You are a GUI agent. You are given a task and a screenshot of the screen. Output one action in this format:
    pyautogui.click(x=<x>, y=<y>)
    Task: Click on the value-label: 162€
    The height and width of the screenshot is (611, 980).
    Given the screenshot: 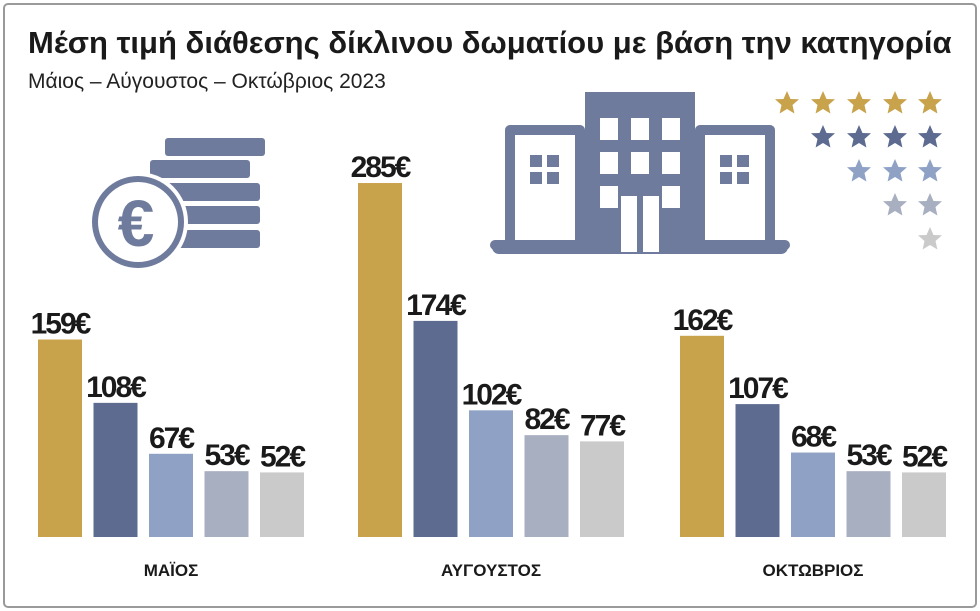 What is the action you would take?
    pyautogui.click(x=703, y=320)
    